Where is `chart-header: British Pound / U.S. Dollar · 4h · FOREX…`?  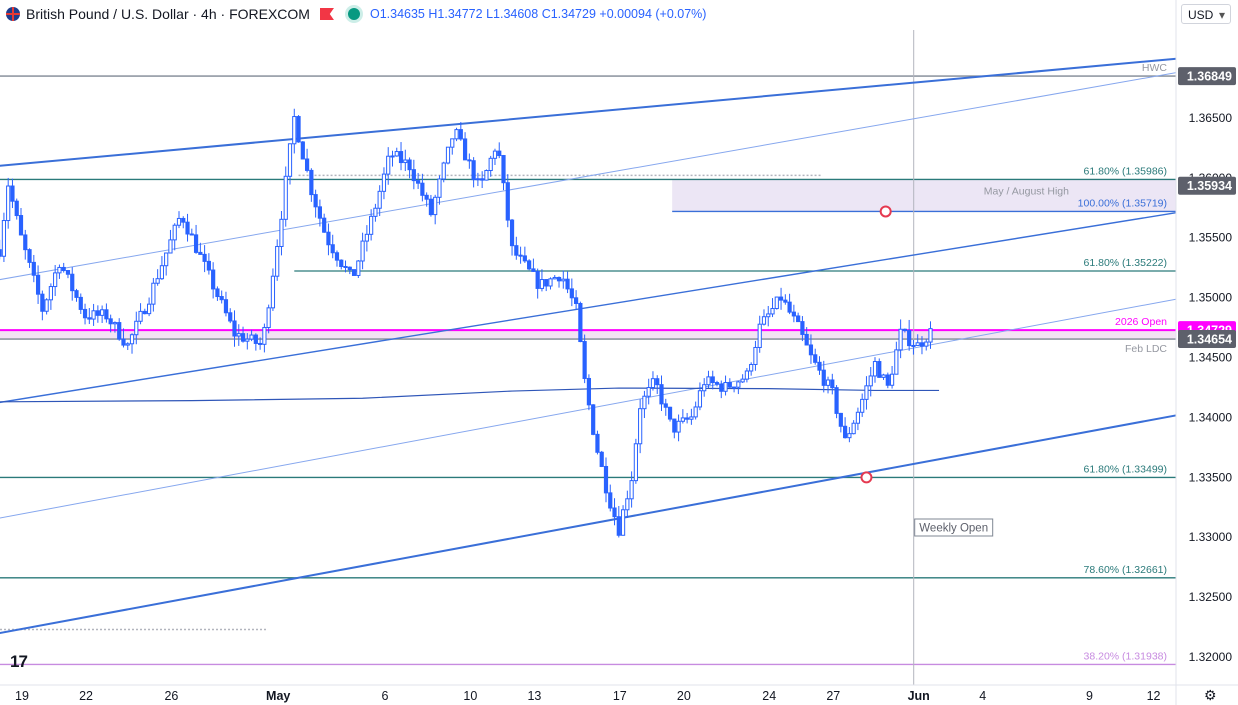 chart-header: British Pound / U.S. Dollar · 4h · FOREX… is located at coordinates (356, 14).